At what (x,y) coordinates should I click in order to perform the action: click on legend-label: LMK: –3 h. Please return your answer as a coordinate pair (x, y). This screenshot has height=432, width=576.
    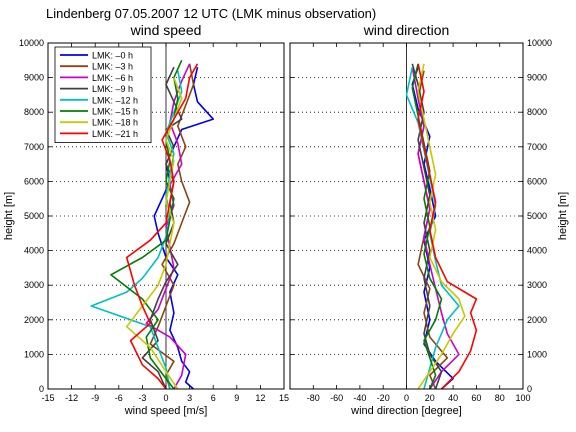
    Looking at the image, I should click on (112, 67).